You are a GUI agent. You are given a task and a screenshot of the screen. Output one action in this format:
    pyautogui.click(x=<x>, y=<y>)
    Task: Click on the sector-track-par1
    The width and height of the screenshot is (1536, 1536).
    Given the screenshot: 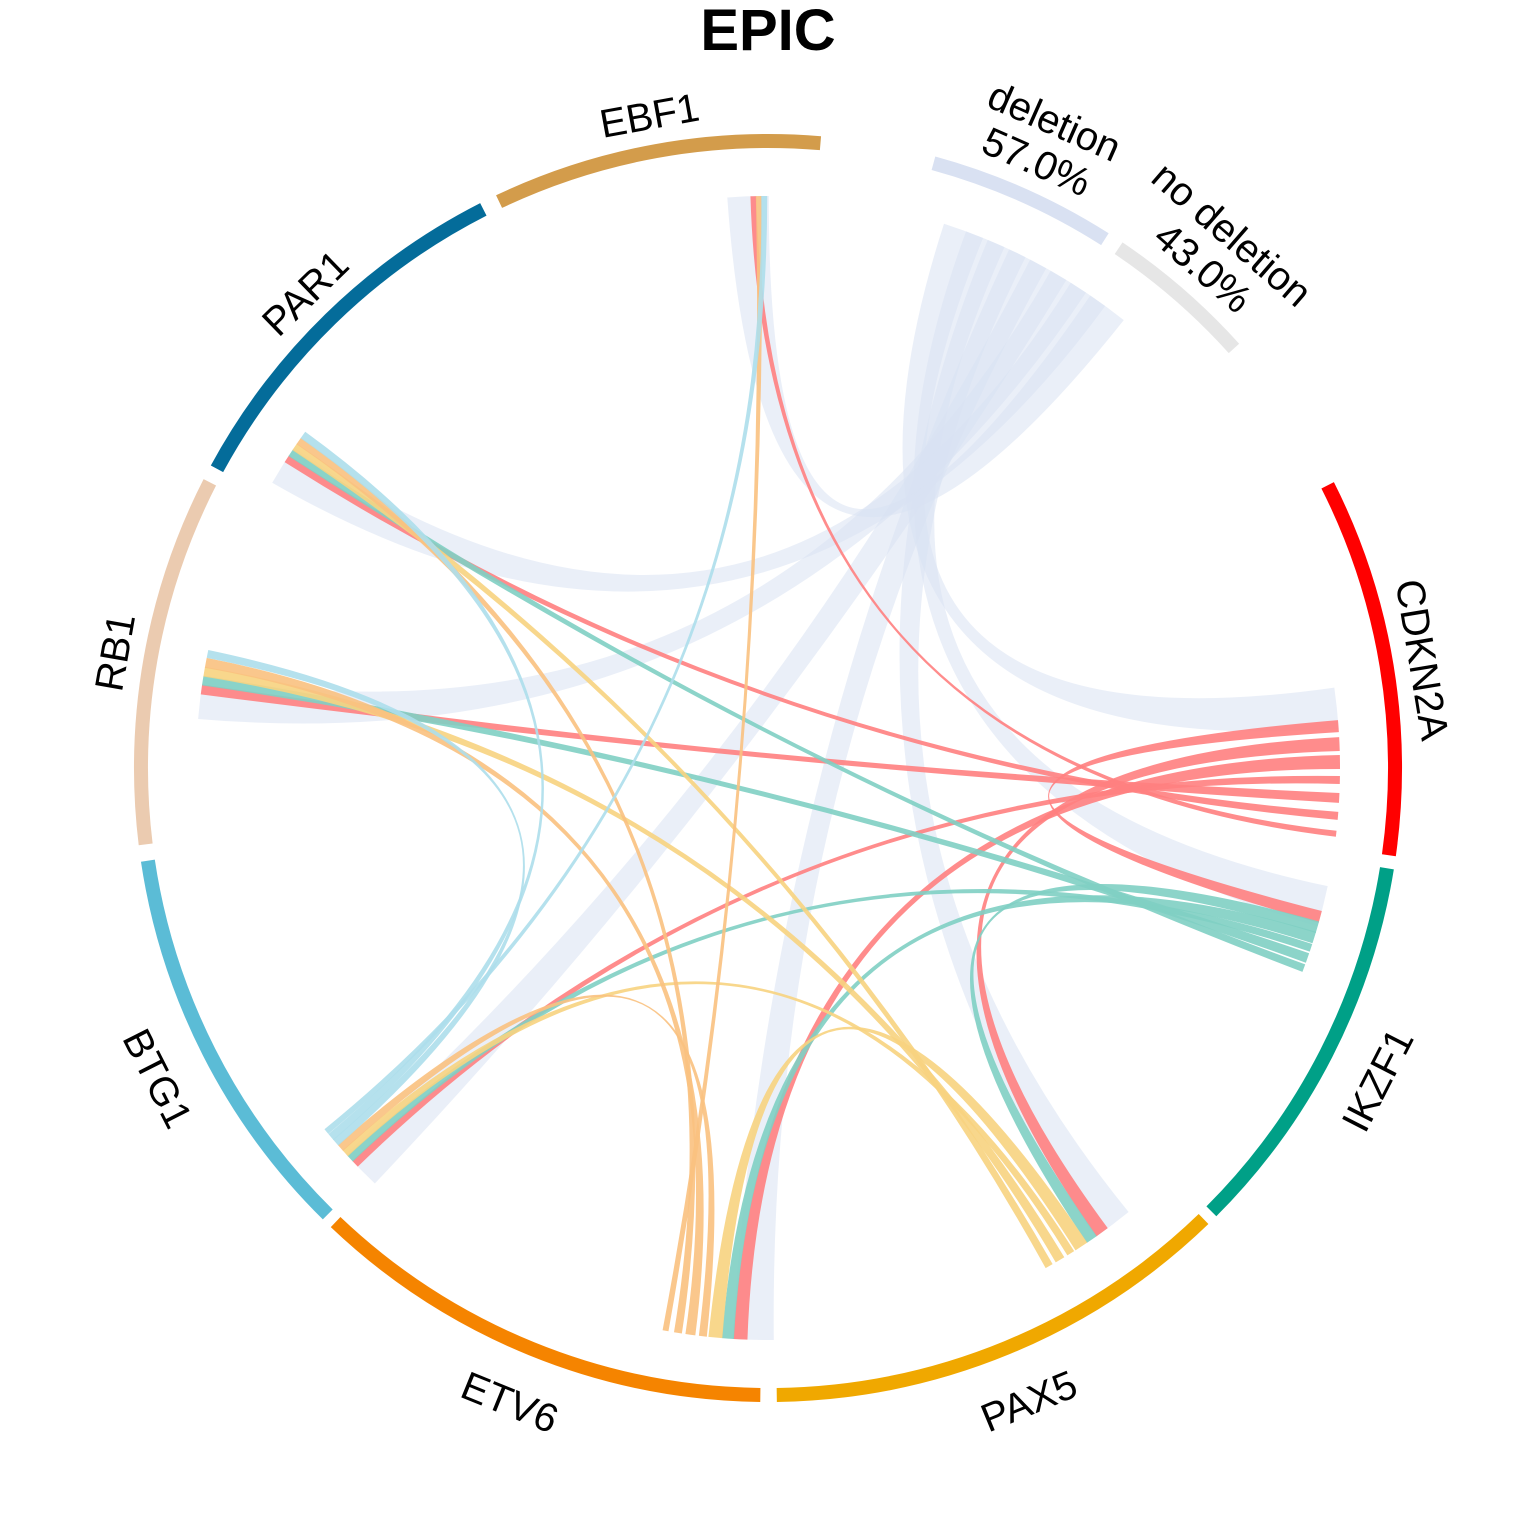 What is the action you would take?
    pyautogui.click(x=348, y=338)
    